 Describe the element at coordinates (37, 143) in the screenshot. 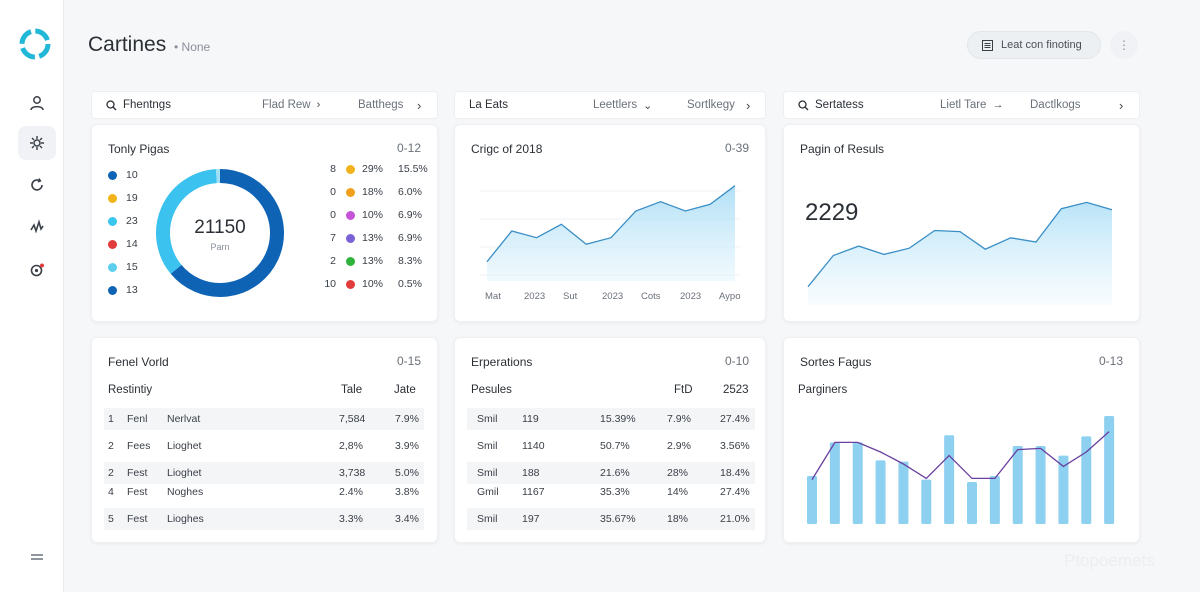

I see `sidebar-item-settings` at that location.